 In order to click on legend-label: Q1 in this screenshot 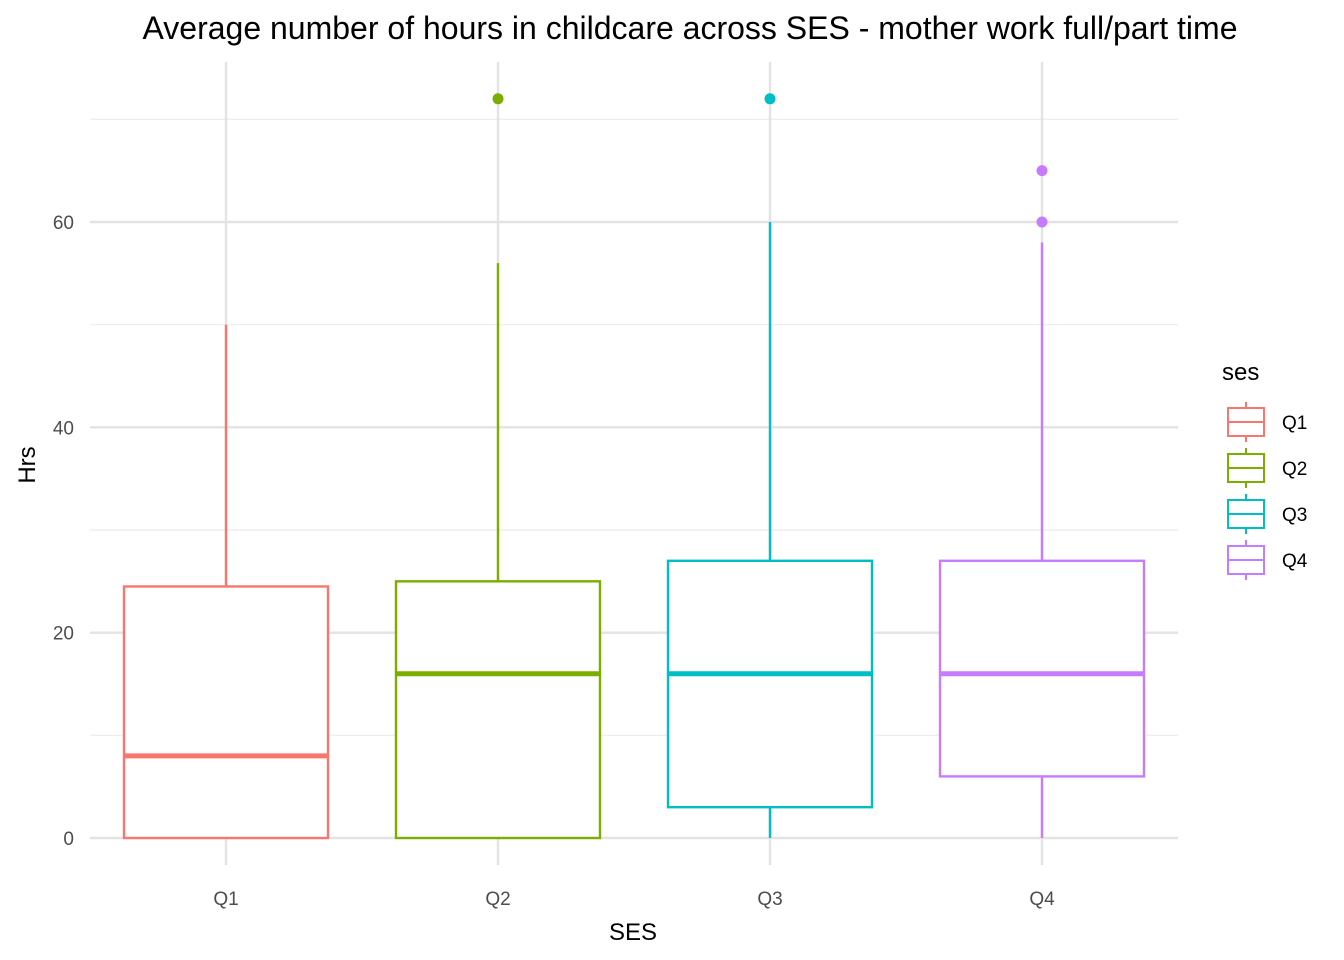, I will do `click(1294, 423)`.